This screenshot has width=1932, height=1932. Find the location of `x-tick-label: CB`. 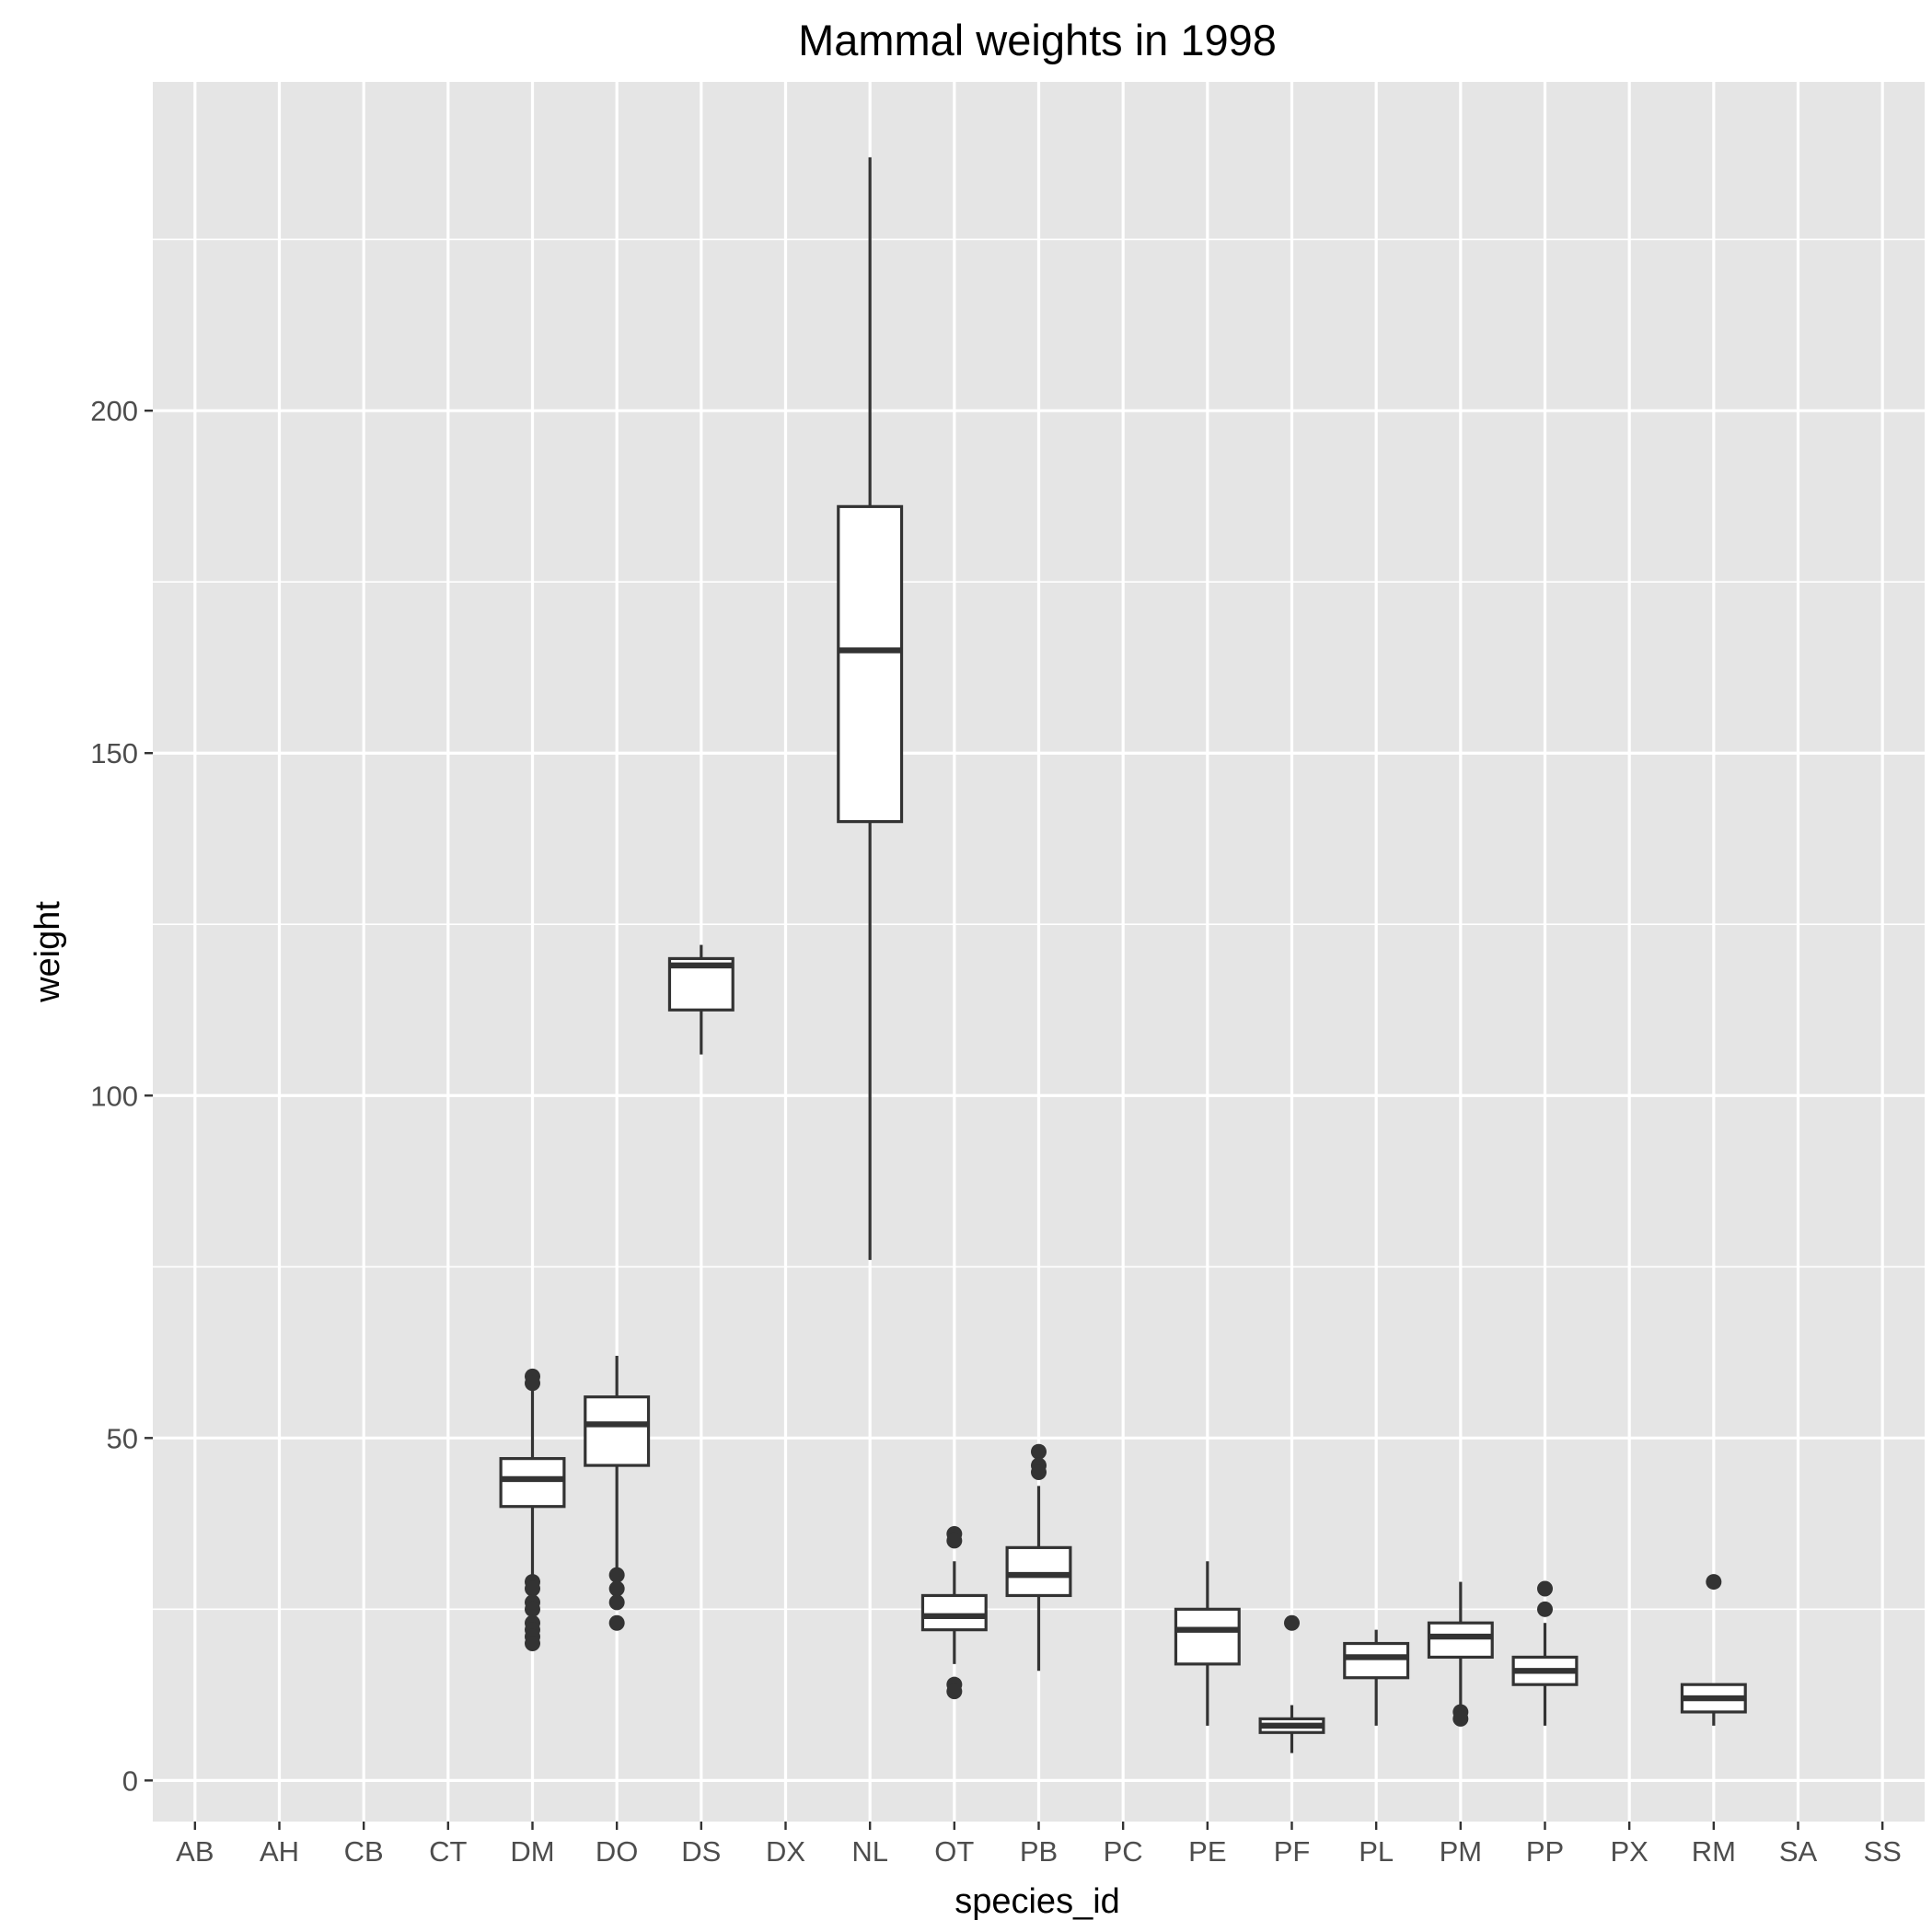

x-tick-label: CB is located at coordinates (364, 1852).